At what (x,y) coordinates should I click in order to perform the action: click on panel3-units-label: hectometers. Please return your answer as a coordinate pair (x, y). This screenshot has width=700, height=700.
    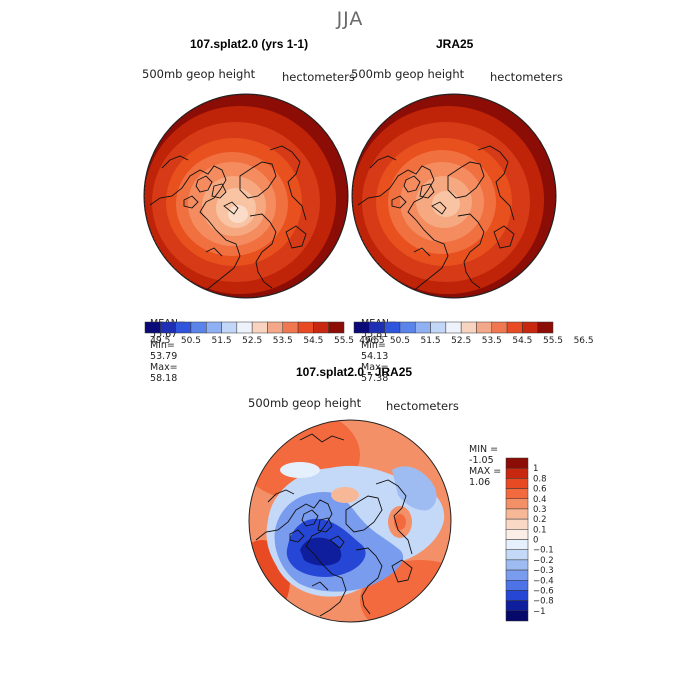
    Looking at the image, I should click on (422, 406).